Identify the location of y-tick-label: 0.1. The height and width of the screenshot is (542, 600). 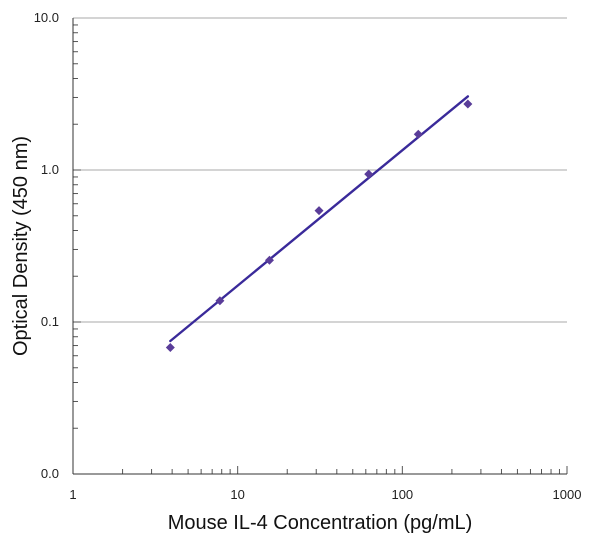
(50, 321).